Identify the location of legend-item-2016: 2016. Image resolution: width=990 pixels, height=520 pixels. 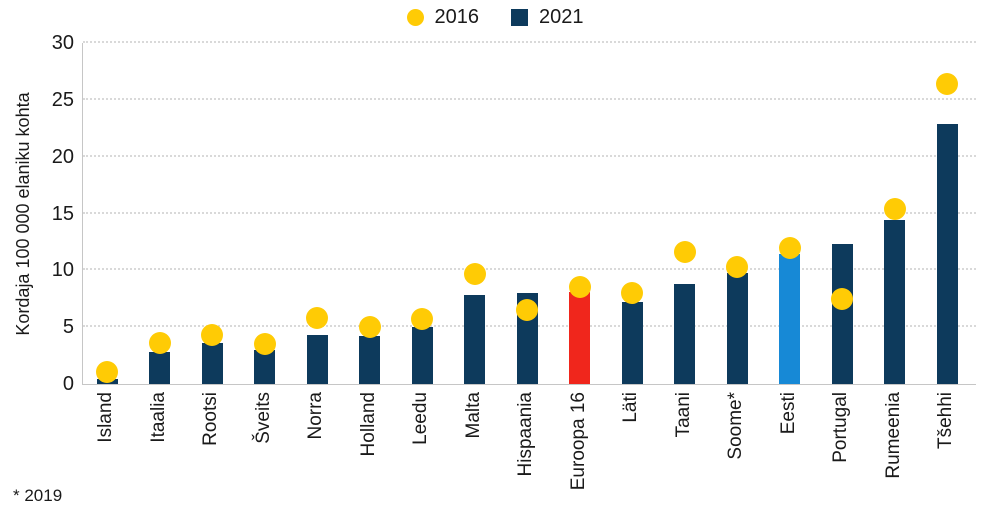
(443, 17).